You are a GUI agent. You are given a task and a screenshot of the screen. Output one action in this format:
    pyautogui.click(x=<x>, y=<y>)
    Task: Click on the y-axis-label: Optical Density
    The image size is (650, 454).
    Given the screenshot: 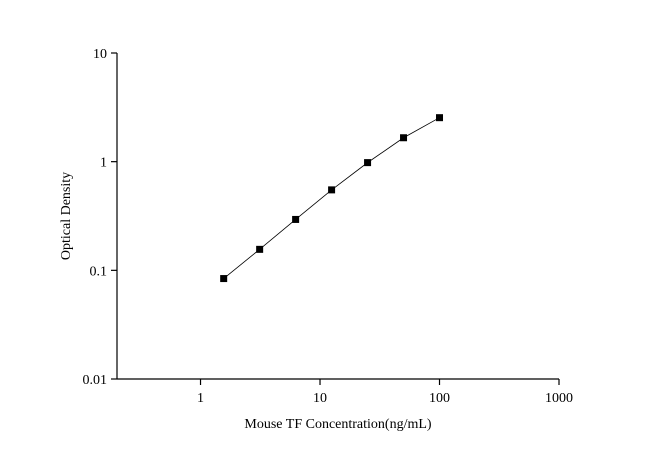 What is the action you would take?
    pyautogui.click(x=66, y=216)
    